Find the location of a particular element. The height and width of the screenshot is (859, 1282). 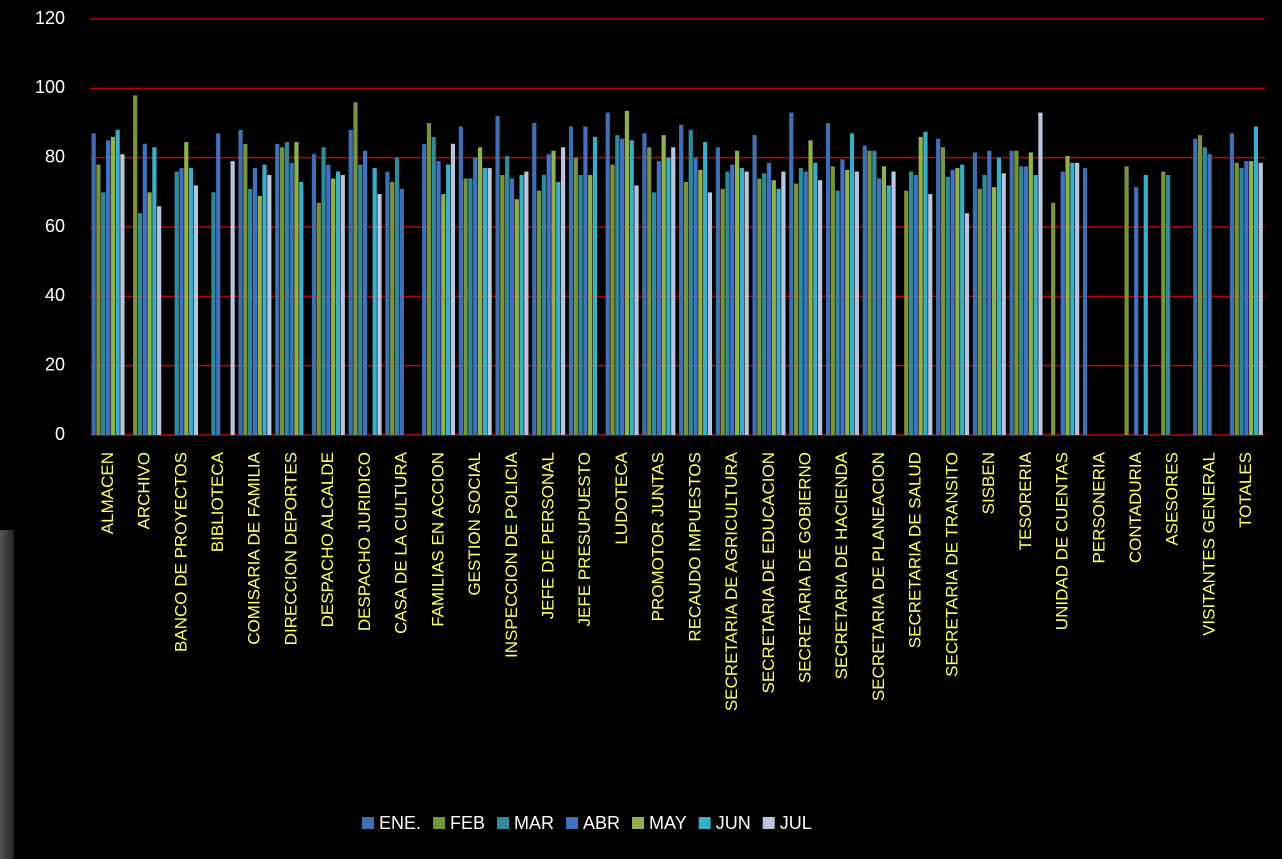

y-tick-label: 80 is located at coordinates (55, 156).